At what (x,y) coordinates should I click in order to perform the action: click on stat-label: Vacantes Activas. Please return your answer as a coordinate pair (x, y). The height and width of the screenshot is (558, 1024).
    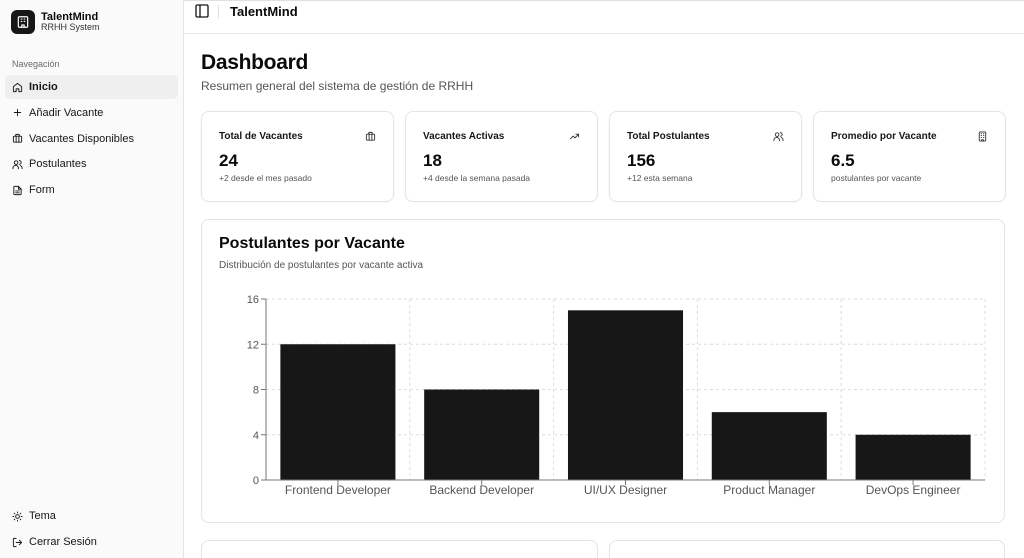
    Looking at the image, I should click on (464, 136).